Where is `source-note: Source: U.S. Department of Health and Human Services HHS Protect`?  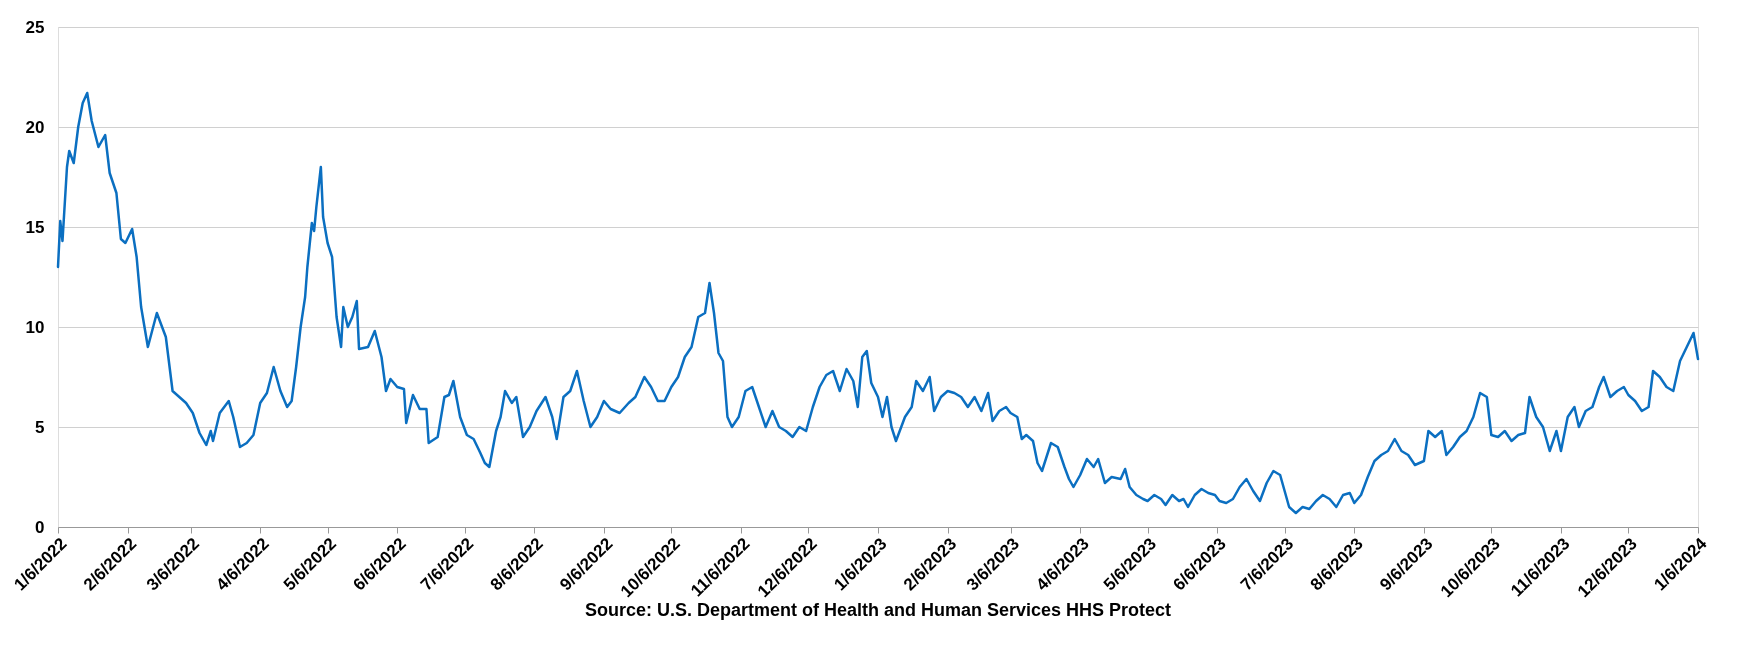
source-note: Source: U.S. Department of Health and Human Services HHS Protect is located at coordinates (878, 609).